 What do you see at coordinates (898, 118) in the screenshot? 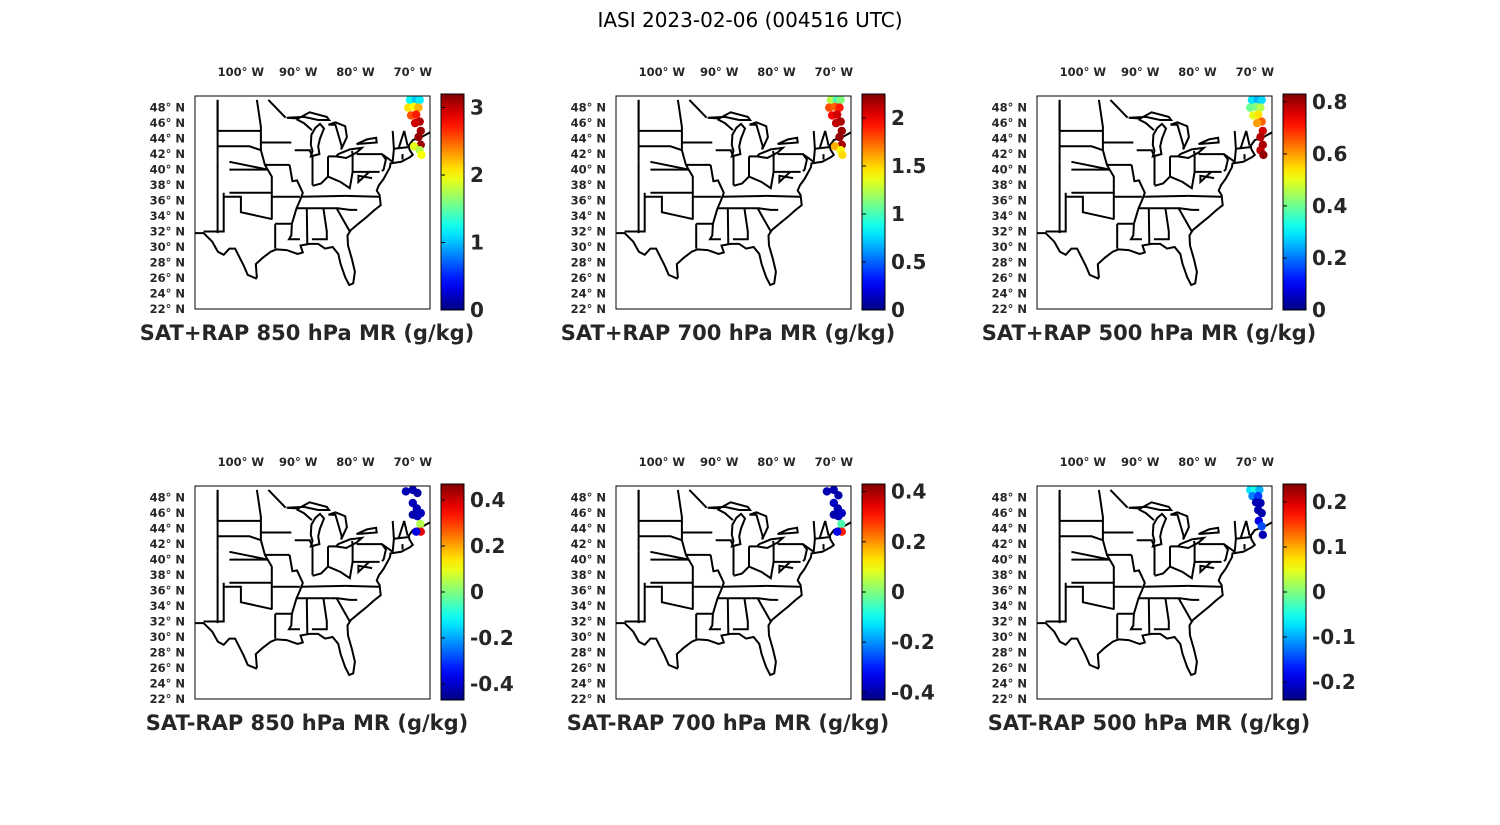
I see `colorbar-tick-label: 2` at bounding box center [898, 118].